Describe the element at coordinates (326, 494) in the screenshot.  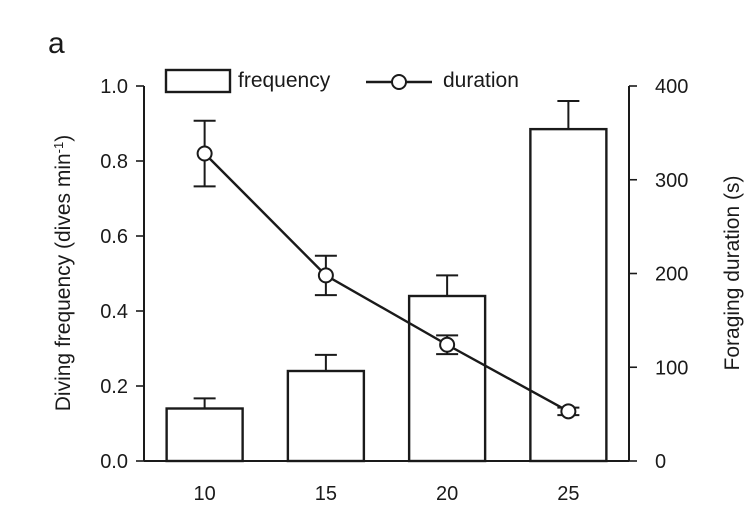
I see `x-tick-label: 15` at that location.